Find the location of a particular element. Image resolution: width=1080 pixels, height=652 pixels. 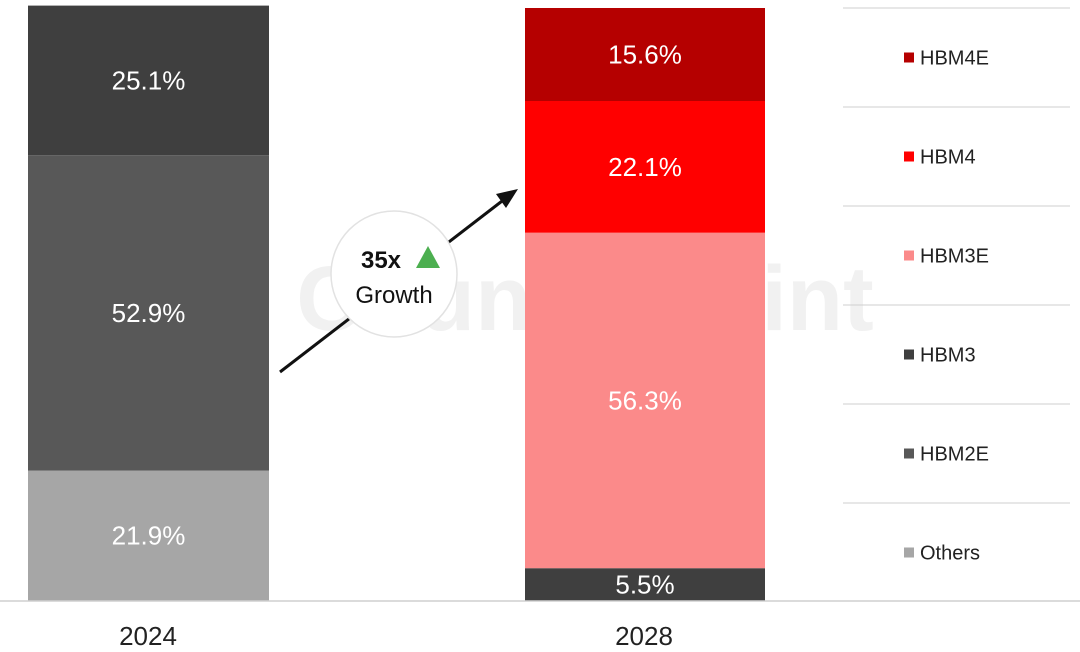

x-tick-label: 2024 is located at coordinates (148, 636).